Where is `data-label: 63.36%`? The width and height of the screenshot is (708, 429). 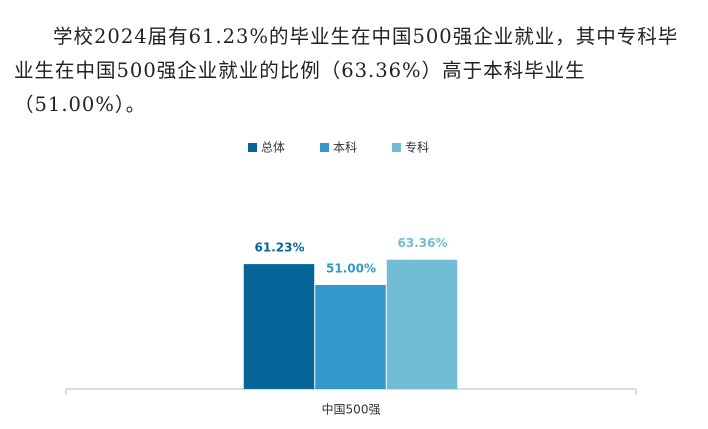 data-label: 63.36% is located at coordinates (423, 243).